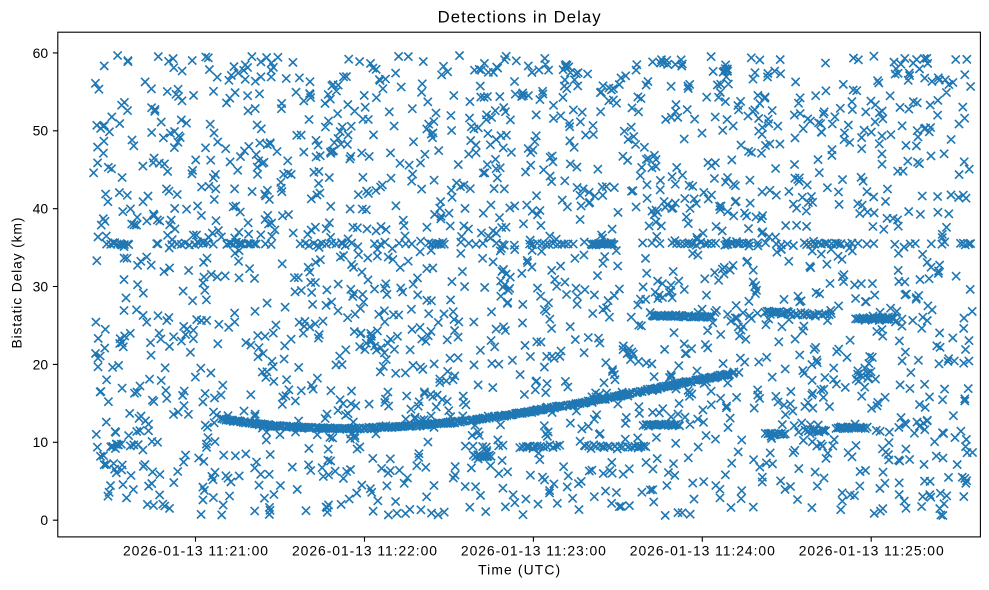  I want to click on svg-text: Time (UTC), so click(519, 570).